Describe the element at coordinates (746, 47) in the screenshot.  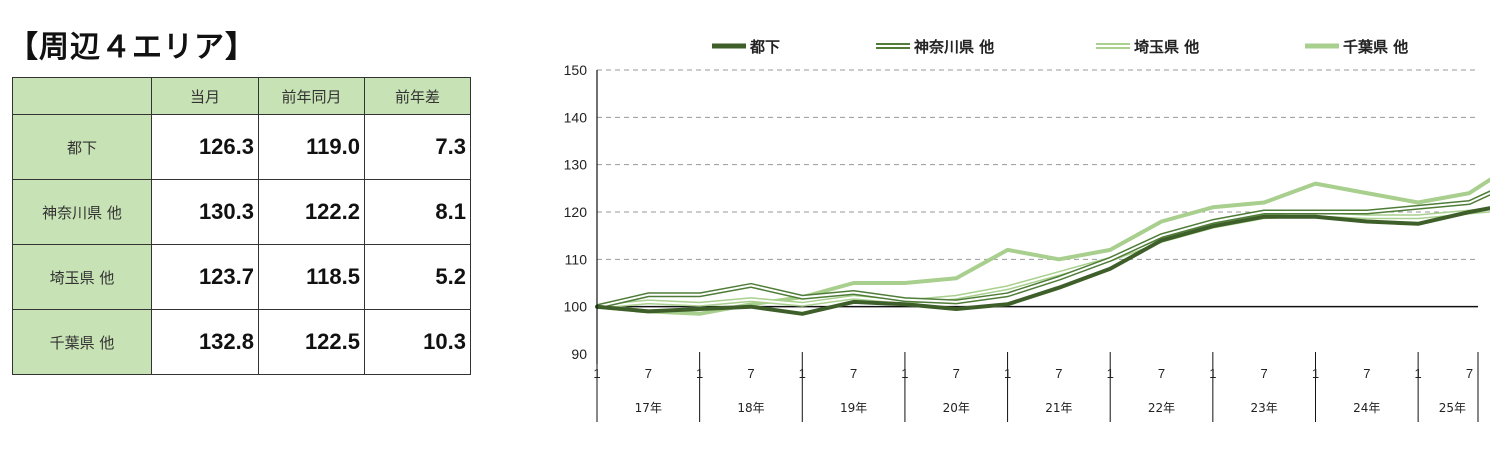
I see `legend-item: 都下` at that location.